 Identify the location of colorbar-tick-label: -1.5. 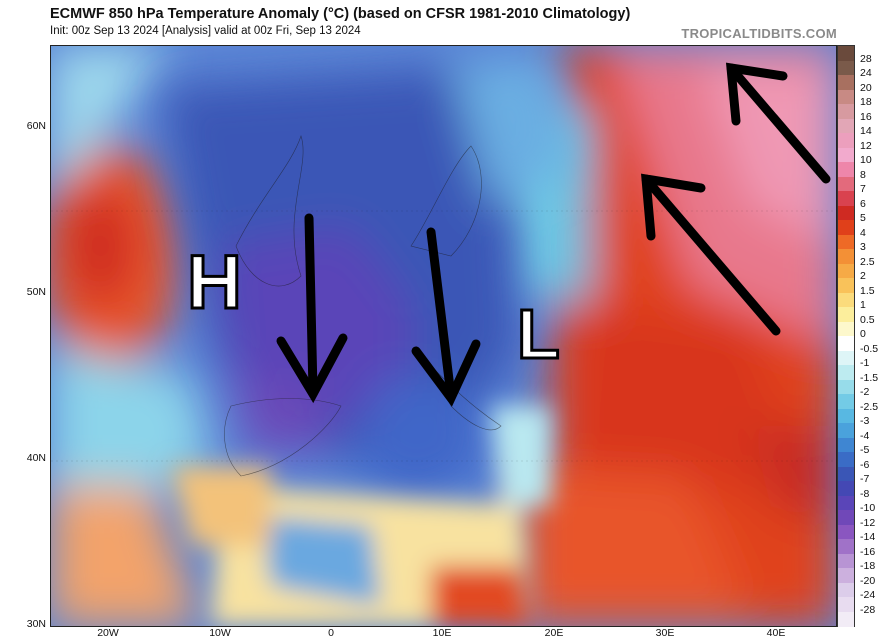
(869, 377).